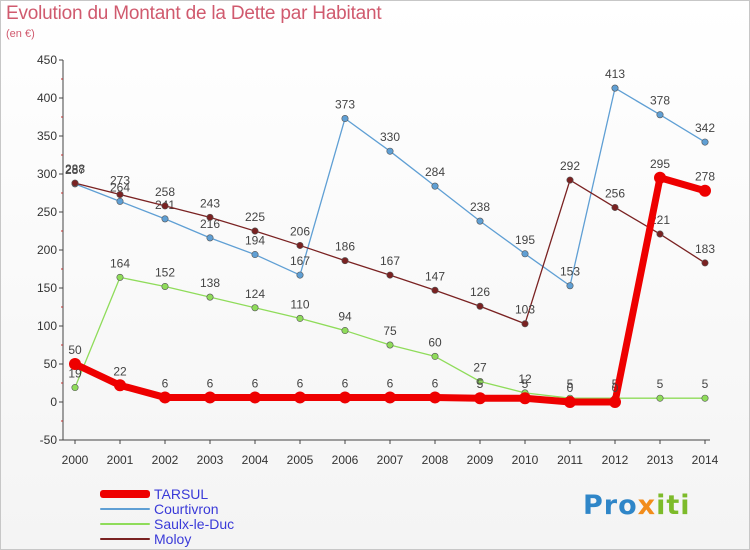 Image resolution: width=750 pixels, height=550 pixels. I want to click on x-tick-label: 2010, so click(525, 460).